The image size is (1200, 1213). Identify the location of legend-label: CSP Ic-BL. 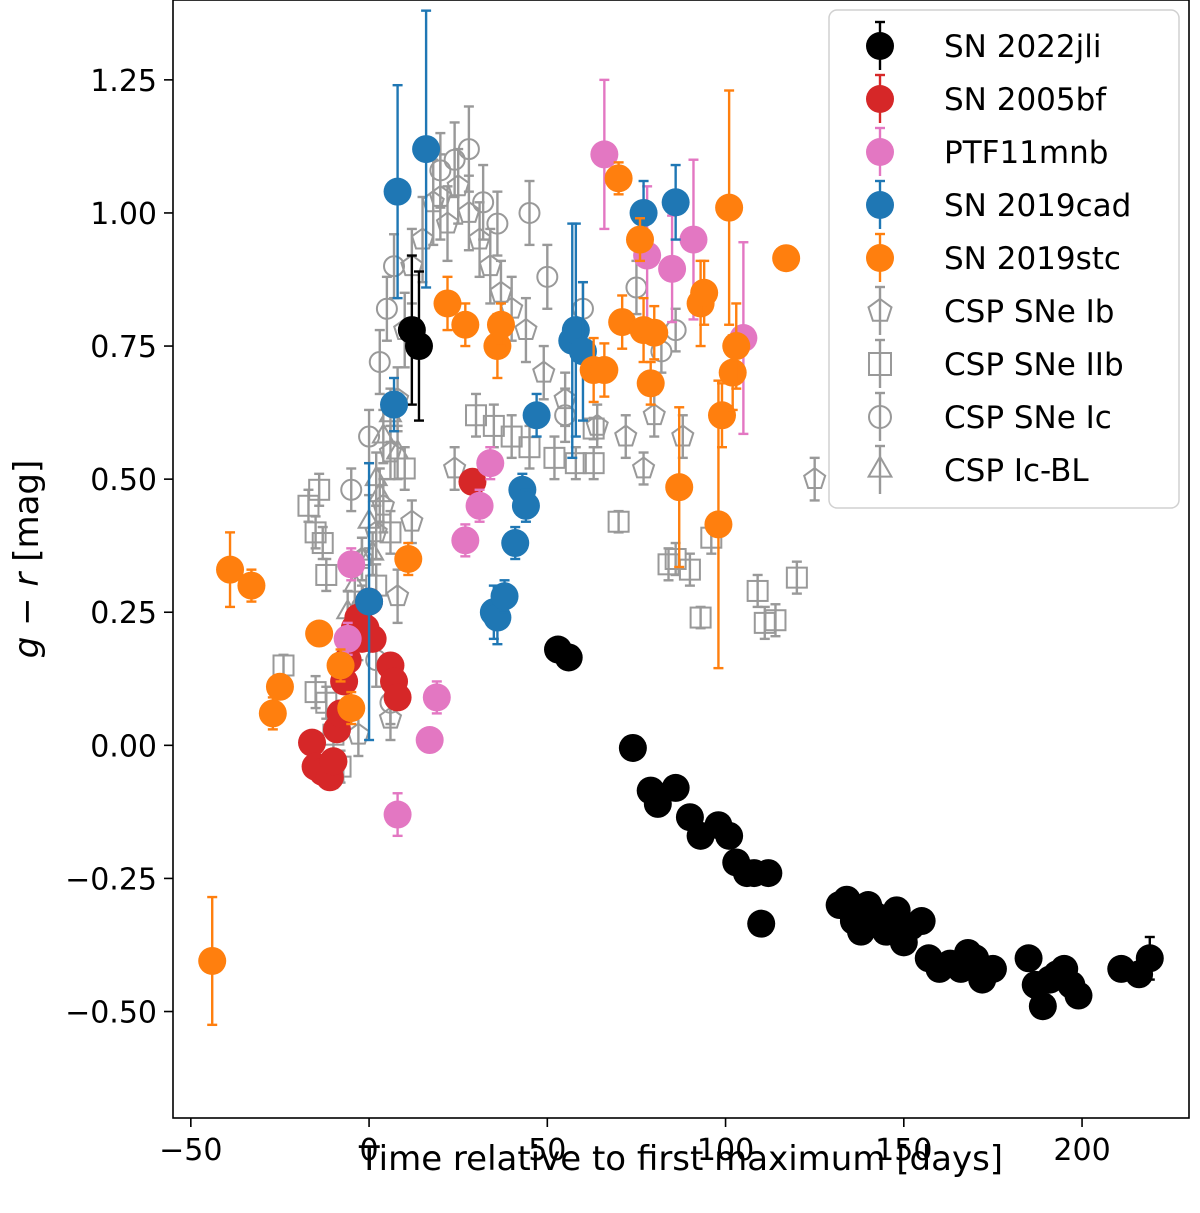
(1016, 471).